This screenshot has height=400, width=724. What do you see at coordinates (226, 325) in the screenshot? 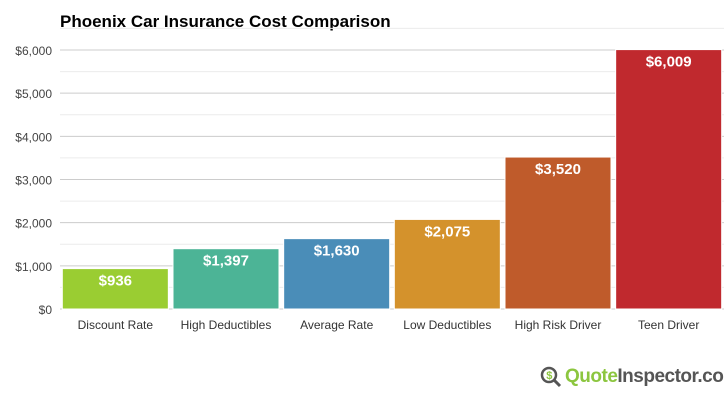
I see `x-tick-label: High Deductibles` at bounding box center [226, 325].